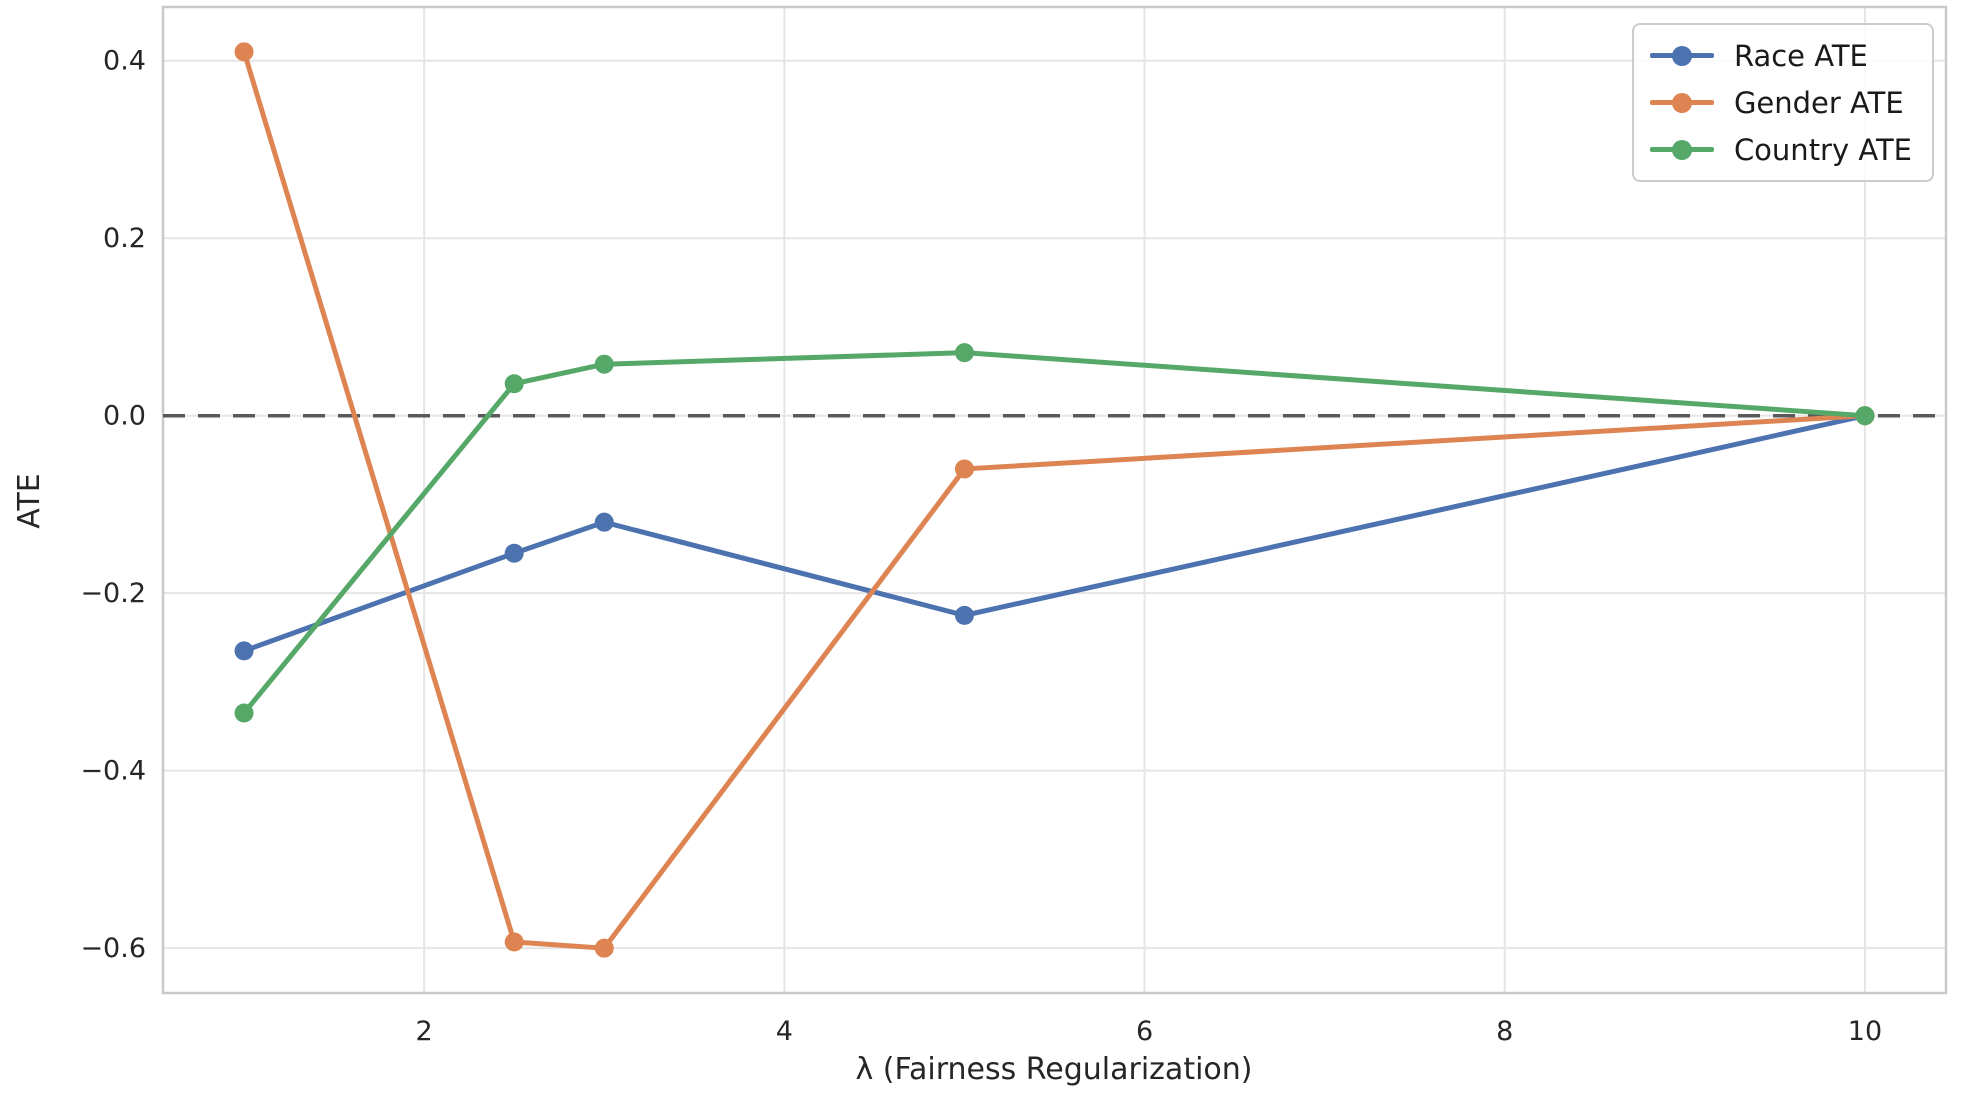  I want to click on y-axis-label: ATE, so click(29, 501).